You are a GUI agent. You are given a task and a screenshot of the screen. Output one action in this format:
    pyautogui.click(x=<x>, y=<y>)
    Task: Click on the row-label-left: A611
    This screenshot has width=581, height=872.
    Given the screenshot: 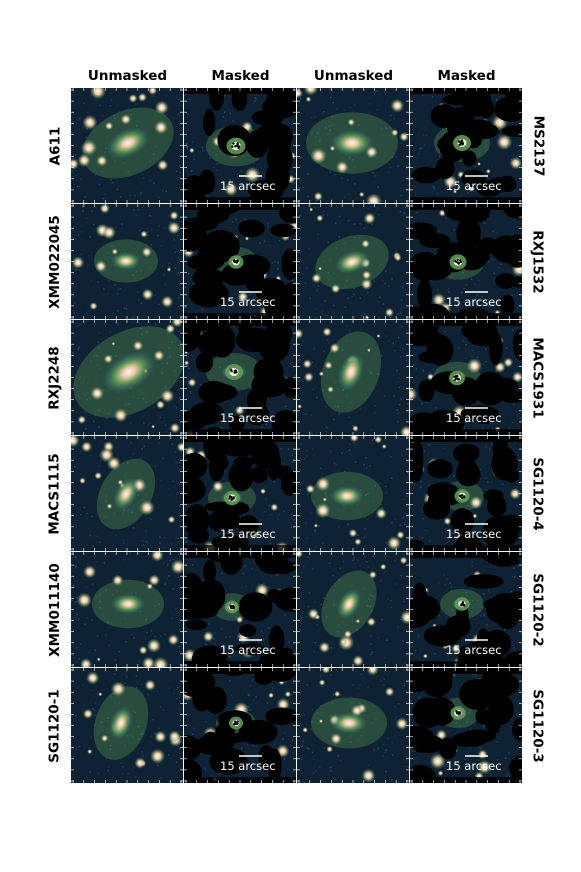 What is the action you would take?
    pyautogui.click(x=55, y=146)
    